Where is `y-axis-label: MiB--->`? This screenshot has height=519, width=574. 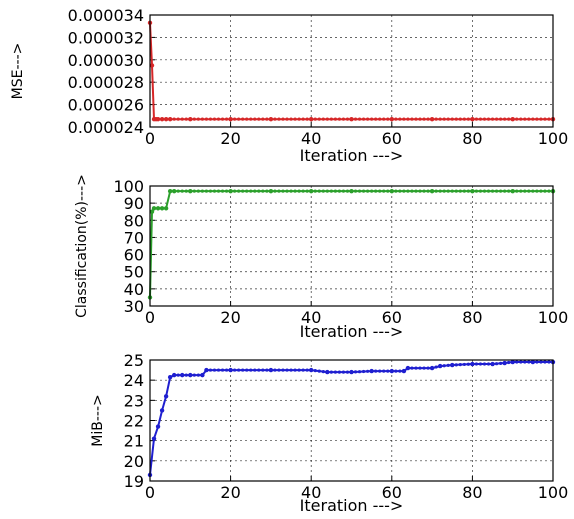 y-axis-label: MiB---> is located at coordinates (98, 420).